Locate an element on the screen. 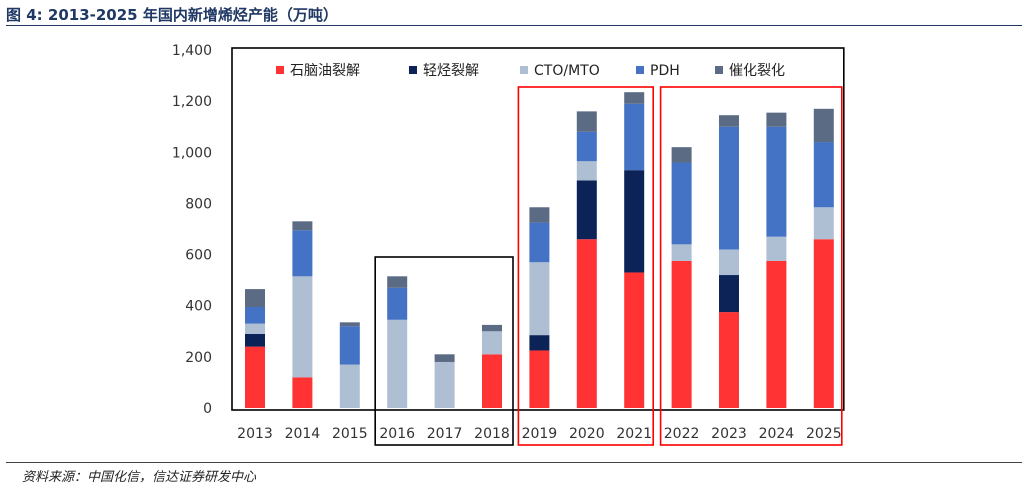 The image size is (1026, 491). y-tick-label: 400 is located at coordinates (198, 307).